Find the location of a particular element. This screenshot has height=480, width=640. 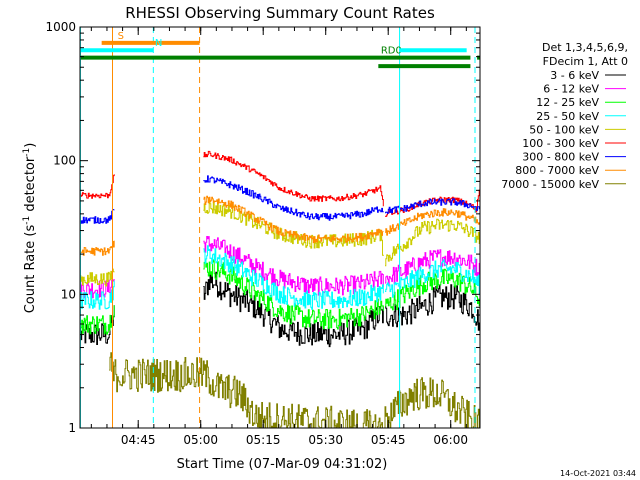

legend-header: FDecim 1, Att 0 is located at coordinates (585, 61).